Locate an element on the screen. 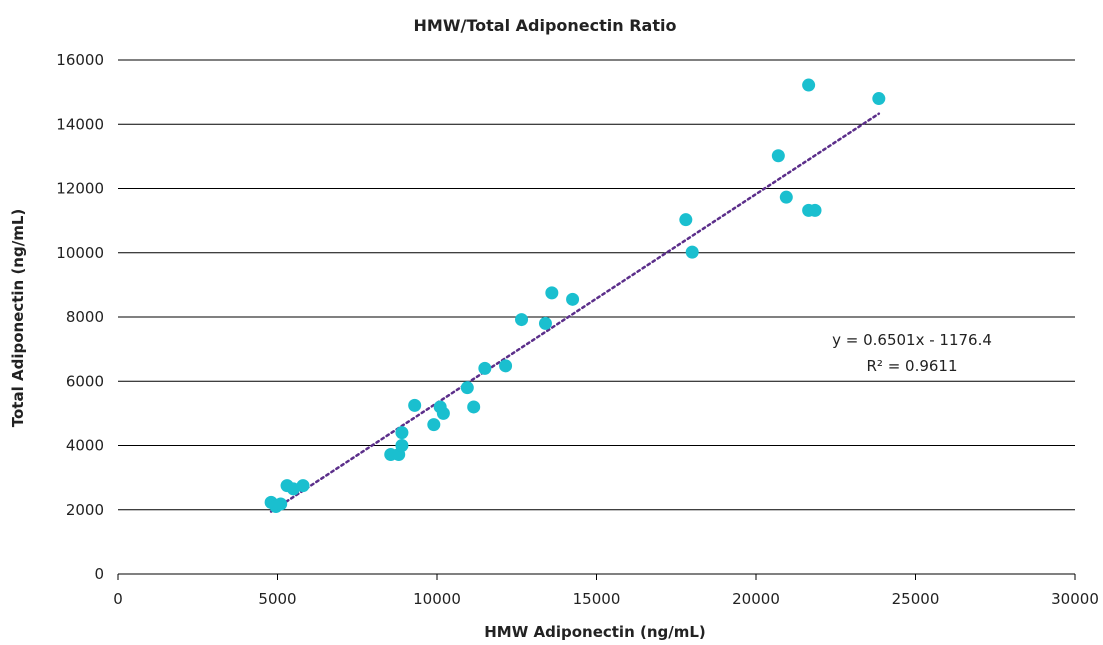 The width and height of the screenshot is (1103, 645). y-tick-label: 4000 is located at coordinates (85, 446).